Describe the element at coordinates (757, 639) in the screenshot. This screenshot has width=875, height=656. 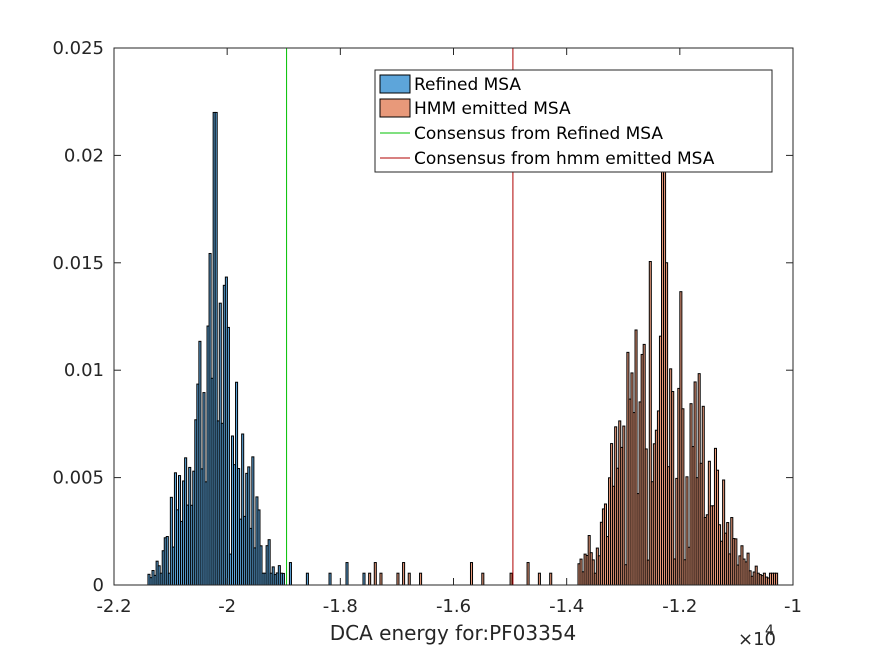
I see `x-exponent-multiplier: ×10` at that location.